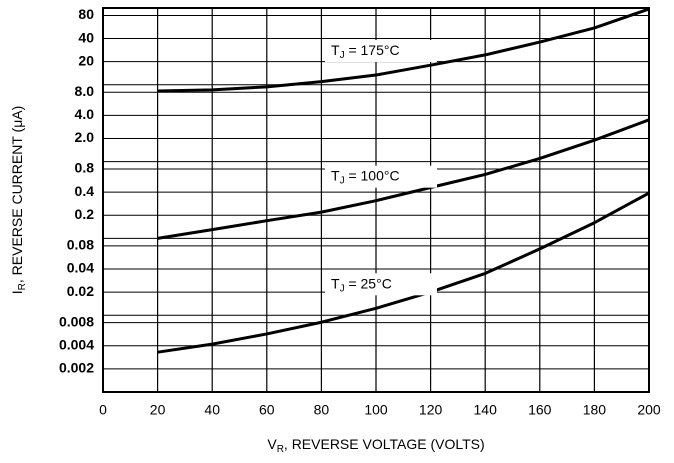 The width and height of the screenshot is (674, 463). Describe the element at coordinates (158, 410) in the screenshot. I see `x-tick-label: 20` at that location.